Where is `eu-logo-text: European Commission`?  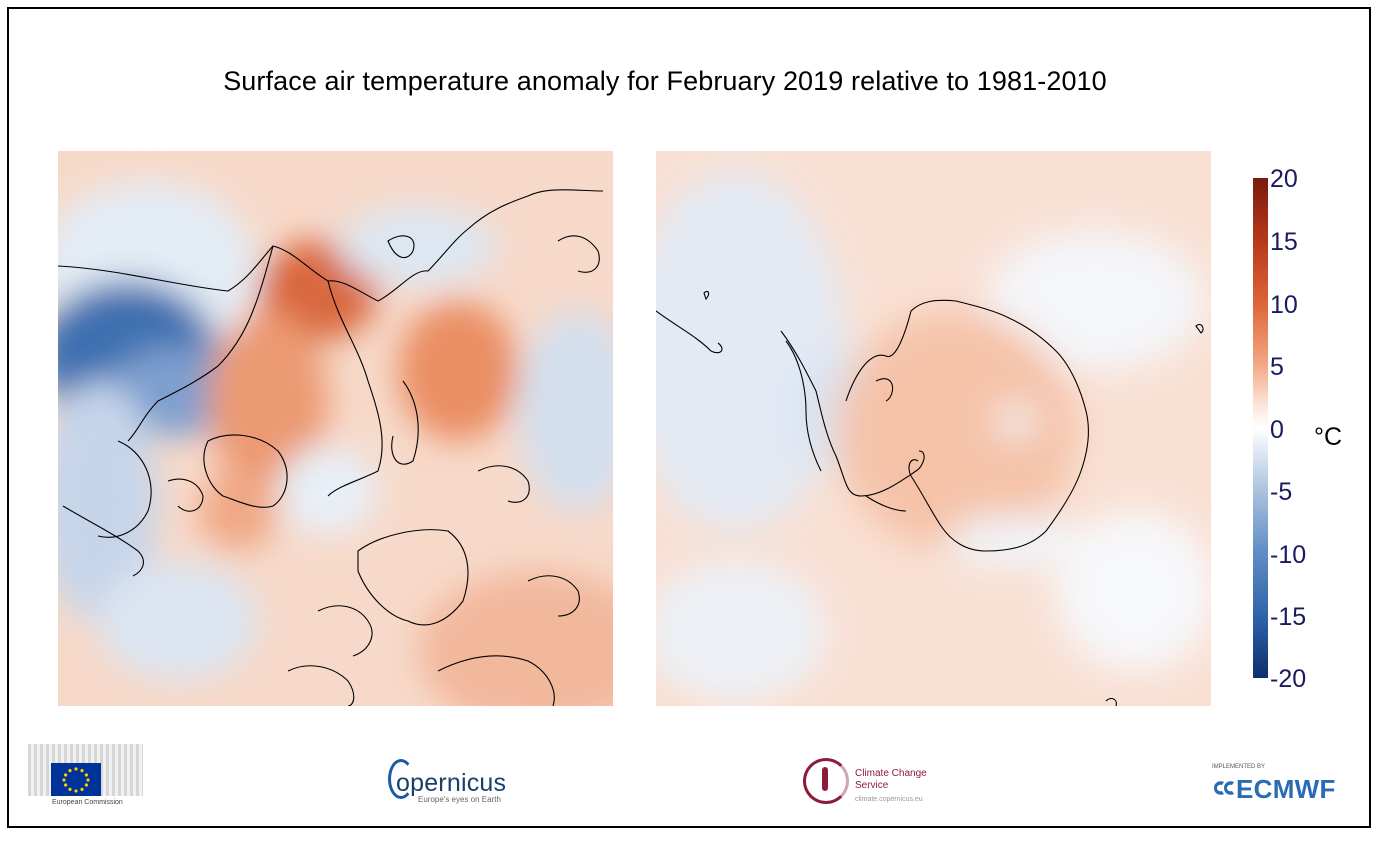
eu-logo-text: European Commission is located at coordinates (87, 802).